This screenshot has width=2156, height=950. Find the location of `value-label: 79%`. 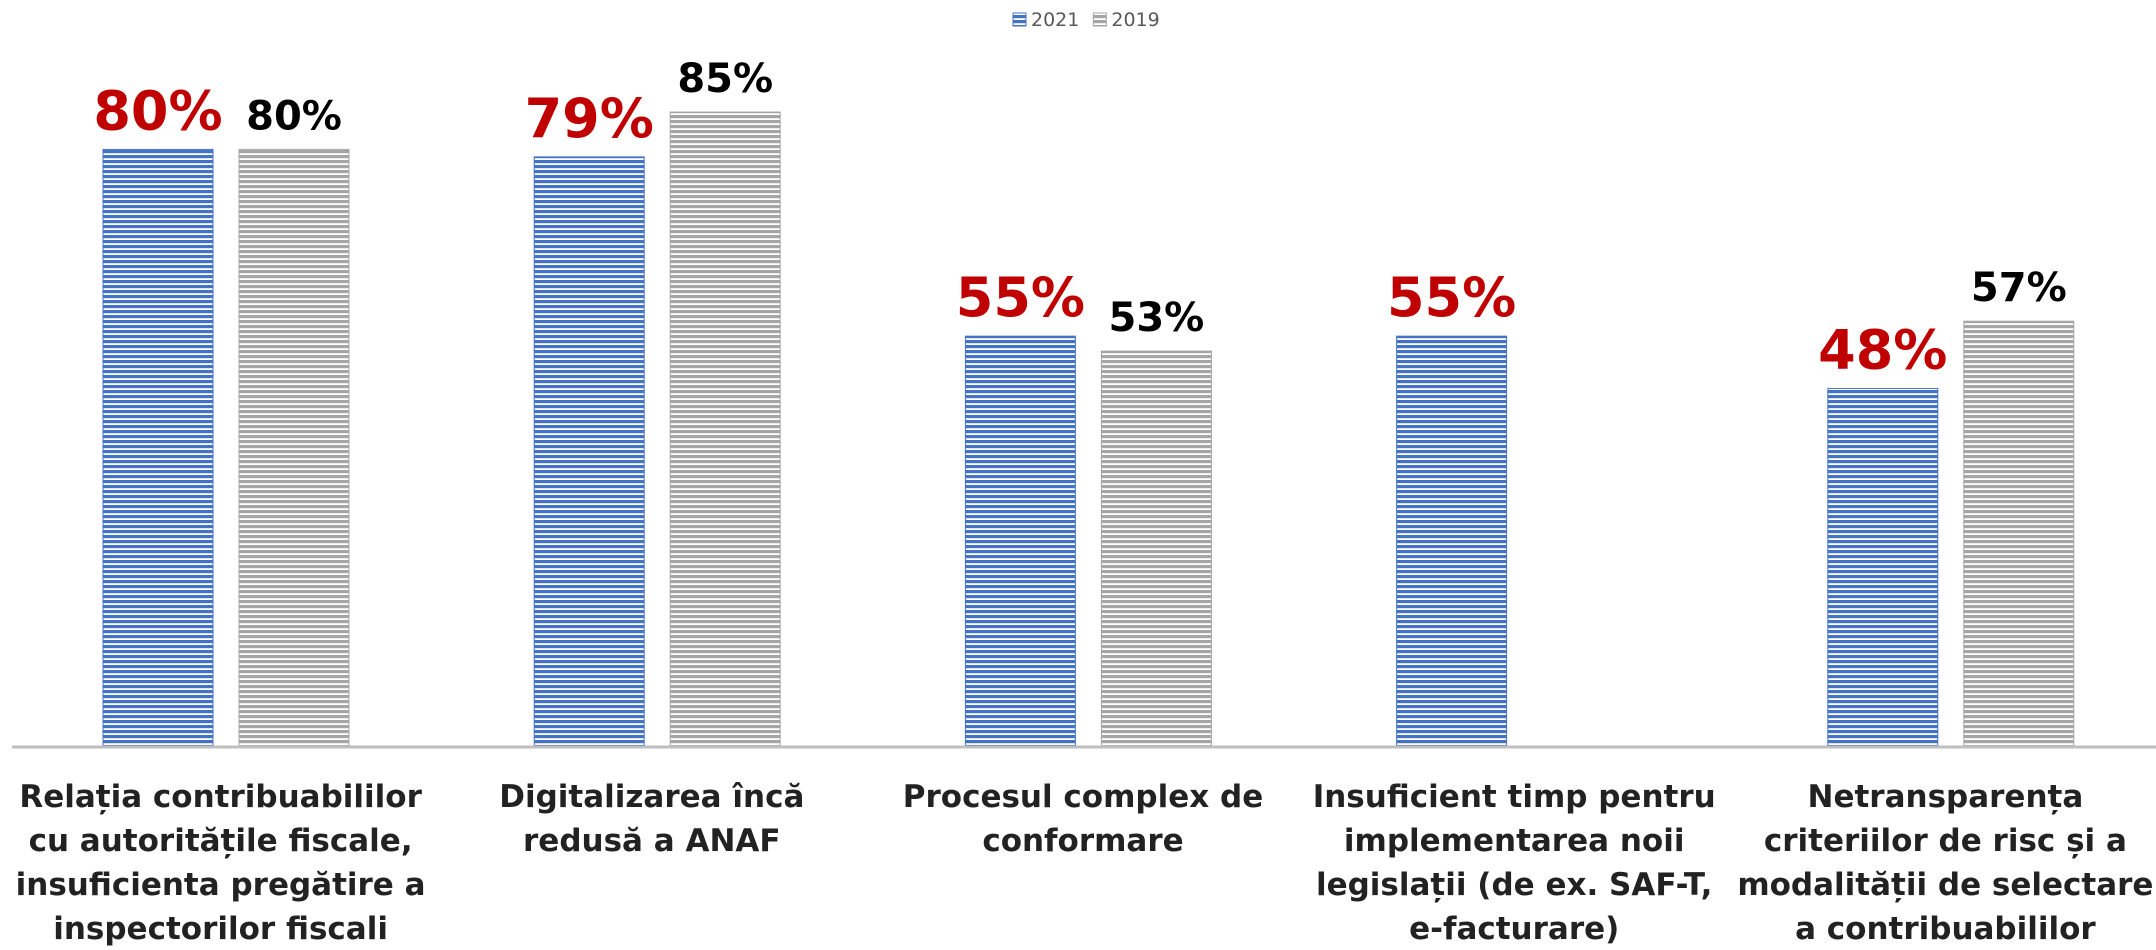

value-label: 79% is located at coordinates (589, 118).